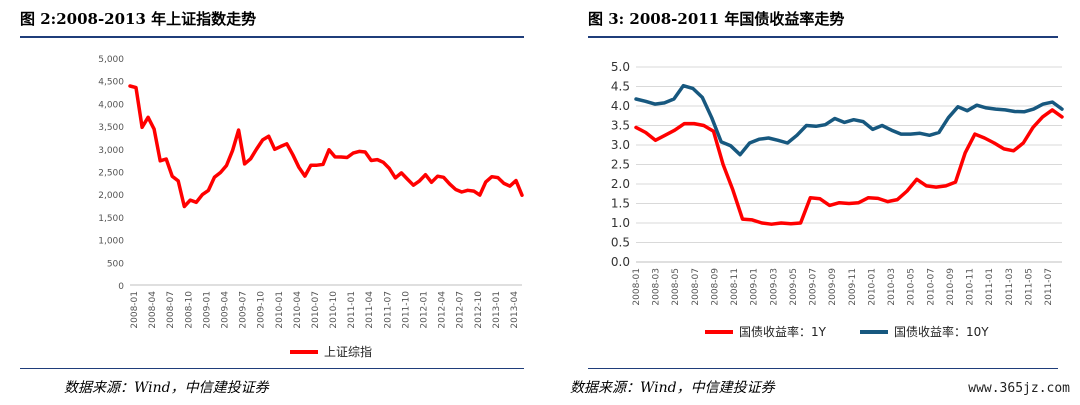  What do you see at coordinates (823, 37) in the screenshot?
I see `right-top-rule` at bounding box center [823, 37].